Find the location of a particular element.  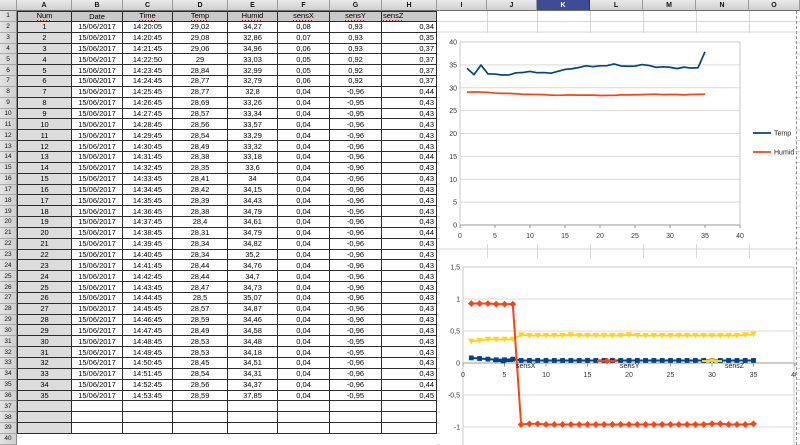

cell: 14:38:45 is located at coordinates (148, 233).